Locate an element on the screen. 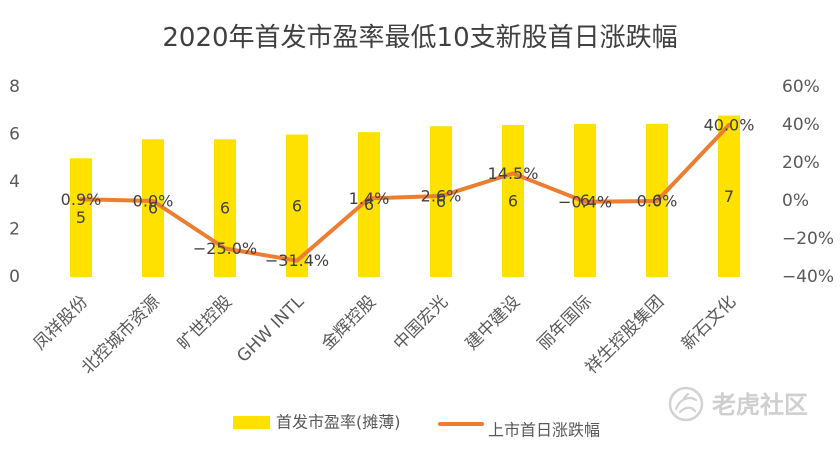 The width and height of the screenshot is (840, 450). legend: 首发市盈率(摊薄) 上市首日涨跌幅 is located at coordinates (416, 426).